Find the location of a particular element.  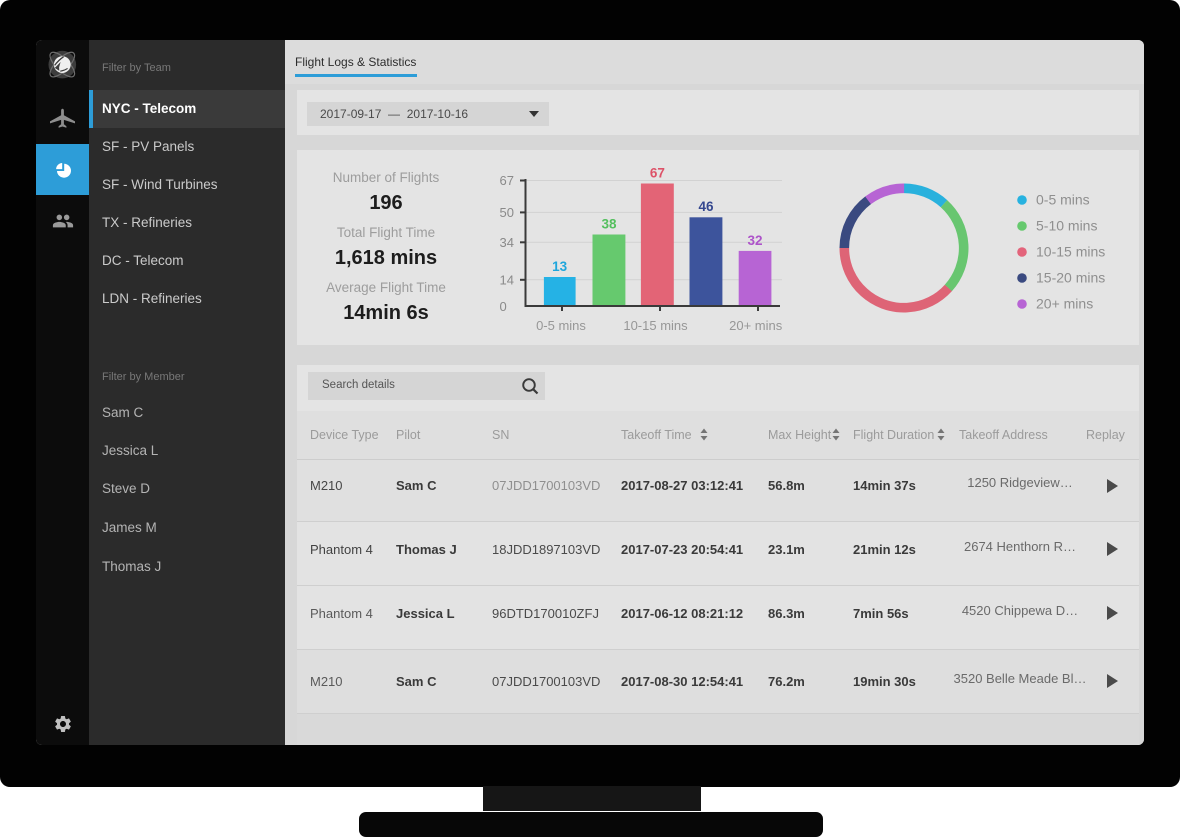

svg-text: 13 is located at coordinates (560, 266).